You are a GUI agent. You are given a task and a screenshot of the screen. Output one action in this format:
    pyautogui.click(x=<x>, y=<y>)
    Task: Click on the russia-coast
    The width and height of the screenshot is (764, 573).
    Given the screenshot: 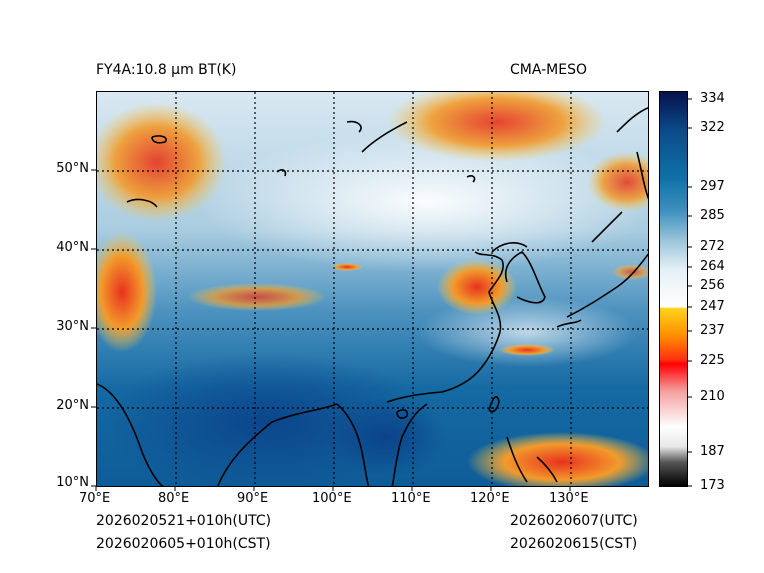 What is the action you would take?
    pyautogui.click(x=632, y=120)
    